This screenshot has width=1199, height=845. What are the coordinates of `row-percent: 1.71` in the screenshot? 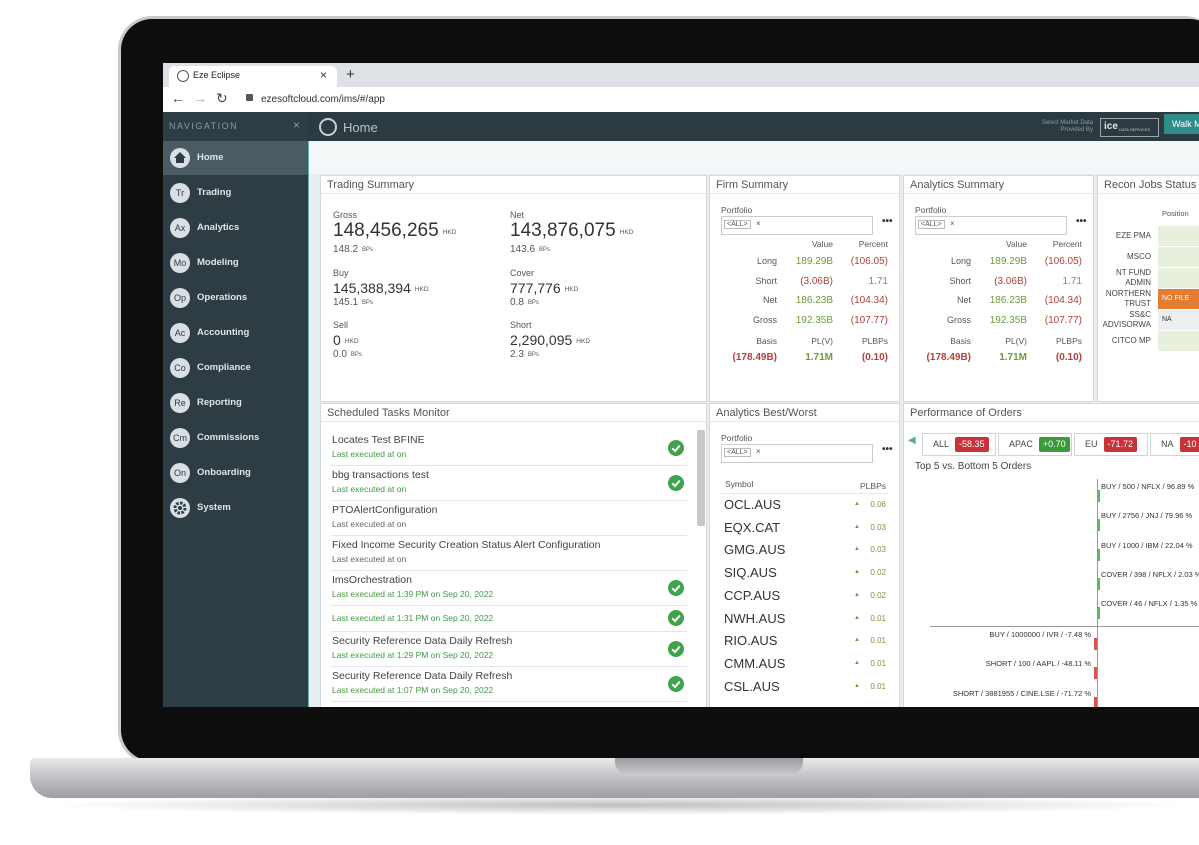 It's located at (878, 281).